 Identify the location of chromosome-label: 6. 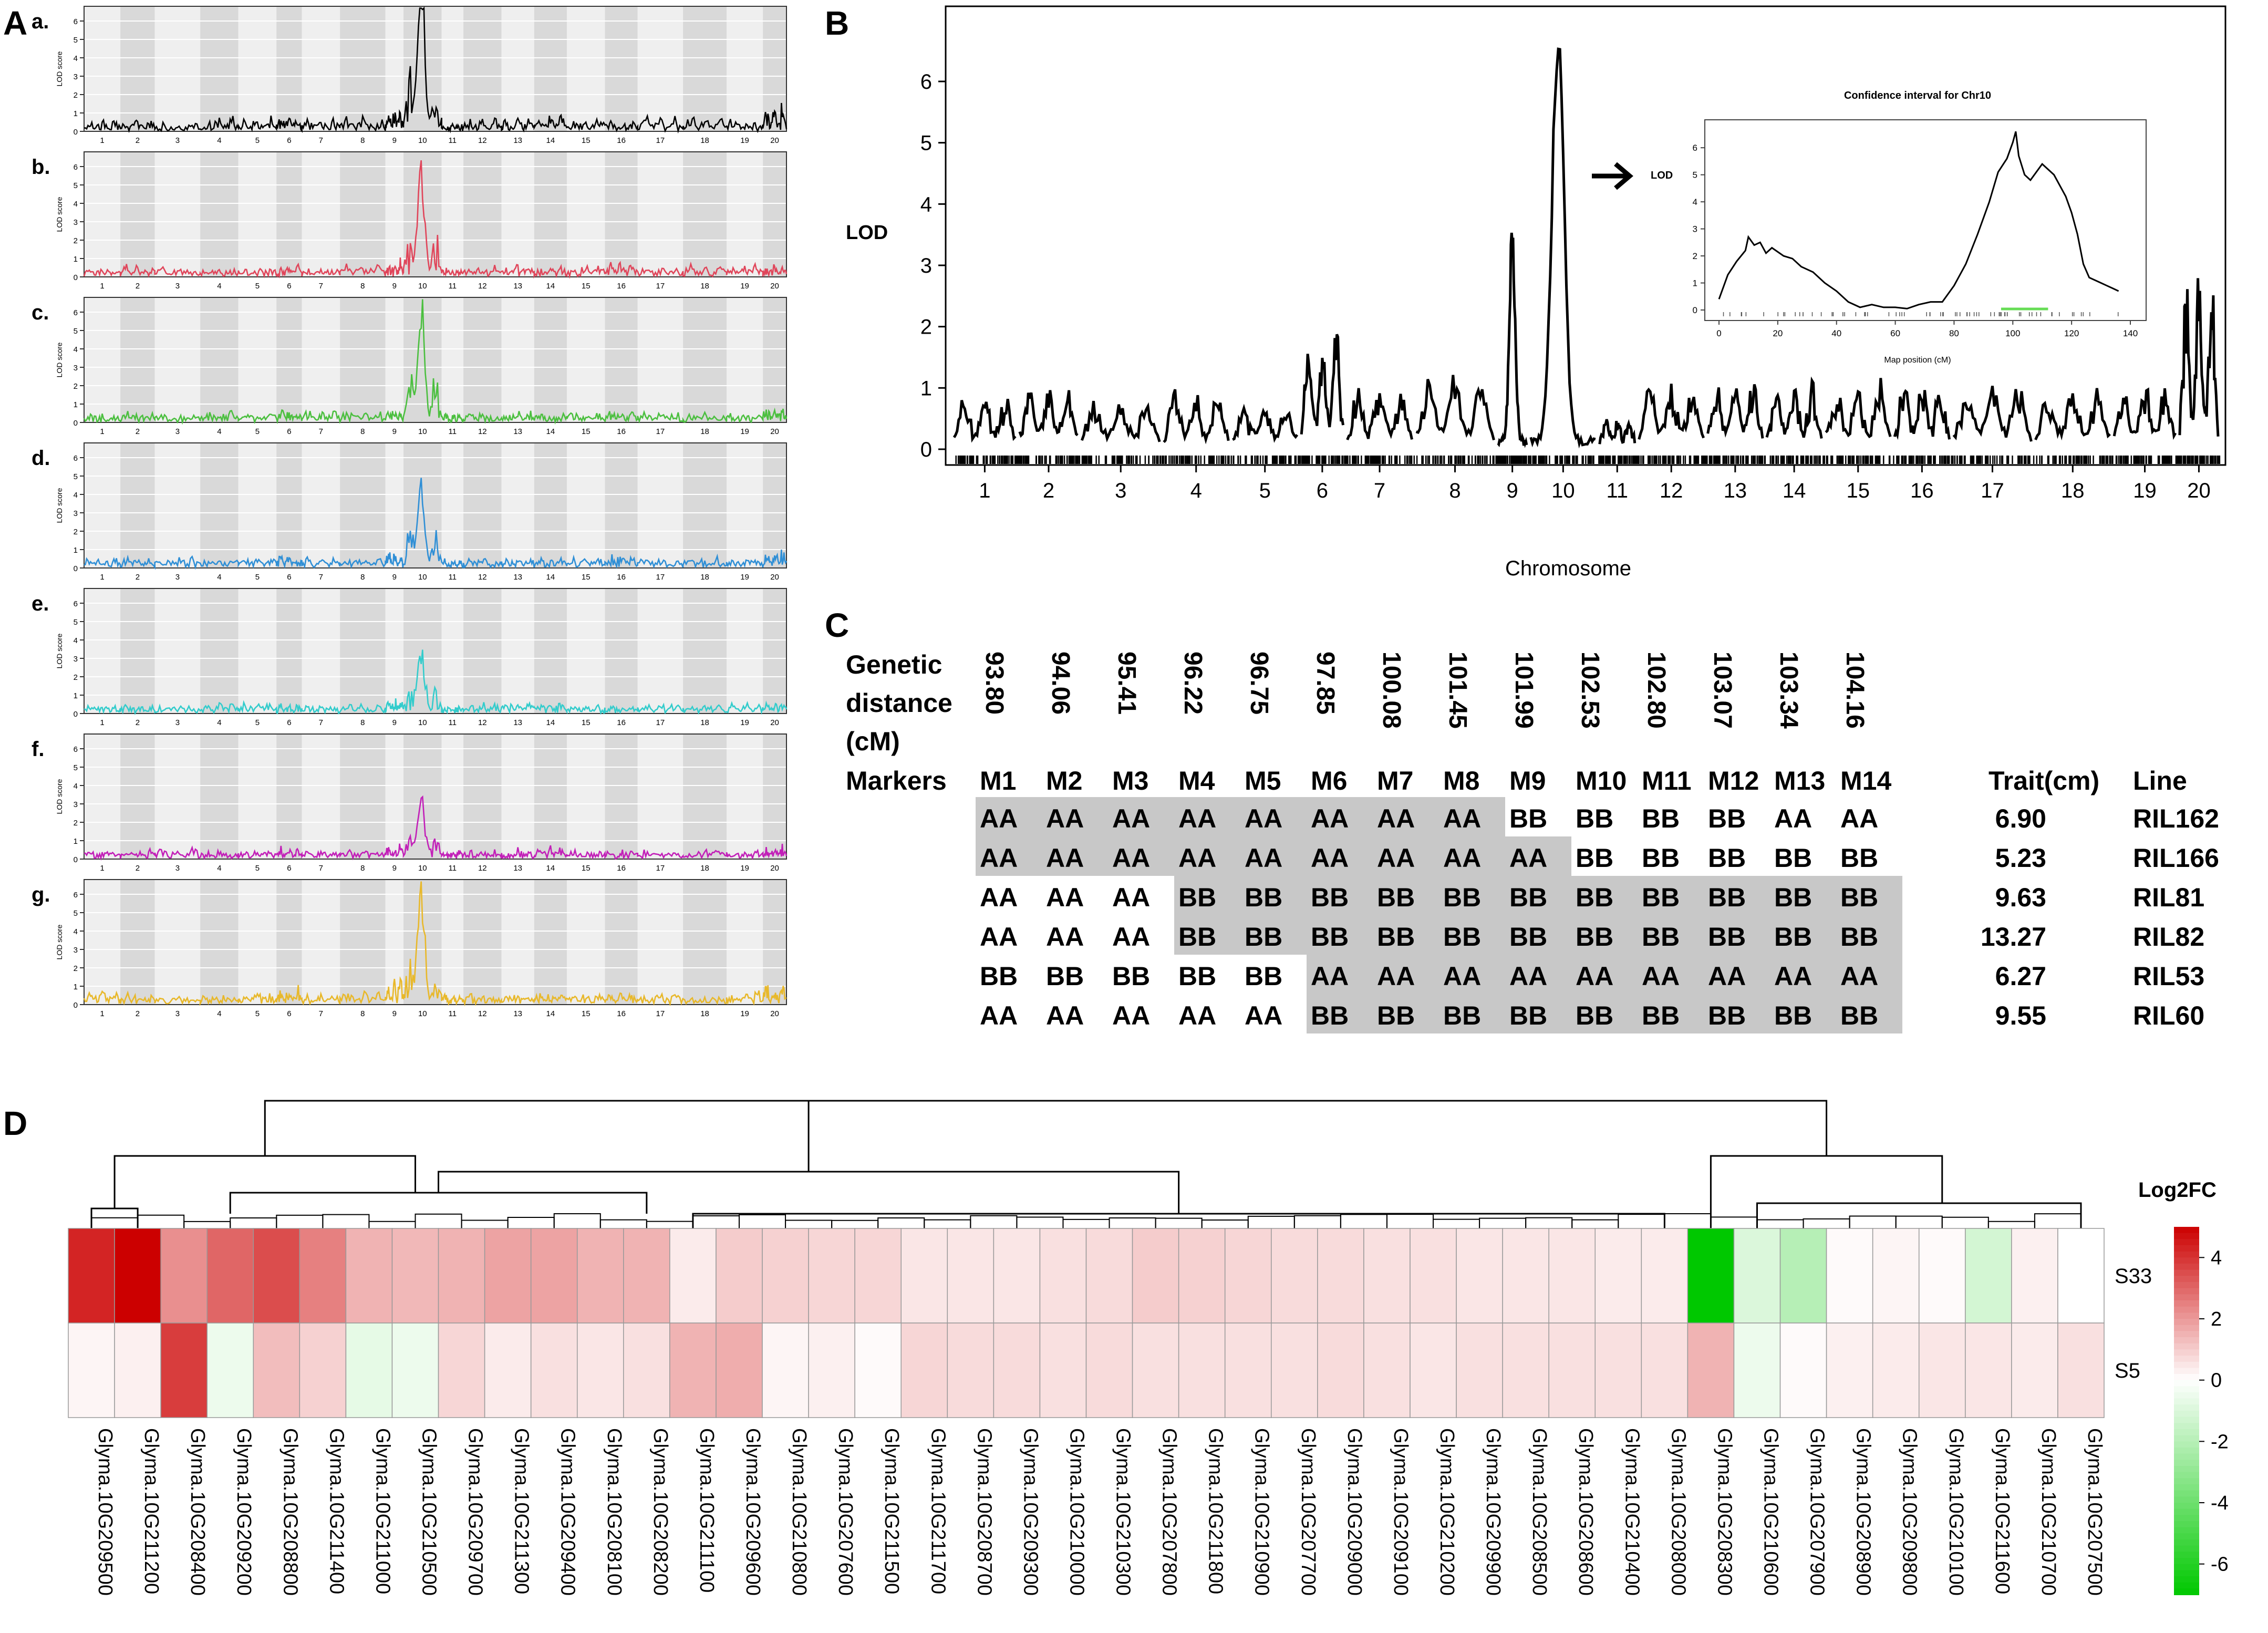
(289, 868).